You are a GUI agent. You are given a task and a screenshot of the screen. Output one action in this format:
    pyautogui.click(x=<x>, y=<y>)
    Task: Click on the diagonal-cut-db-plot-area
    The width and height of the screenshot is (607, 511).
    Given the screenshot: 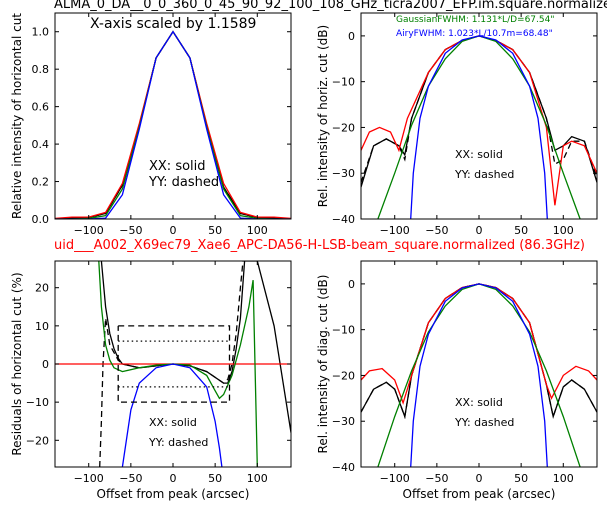 What is the action you would take?
    pyautogui.click(x=479, y=375)
    